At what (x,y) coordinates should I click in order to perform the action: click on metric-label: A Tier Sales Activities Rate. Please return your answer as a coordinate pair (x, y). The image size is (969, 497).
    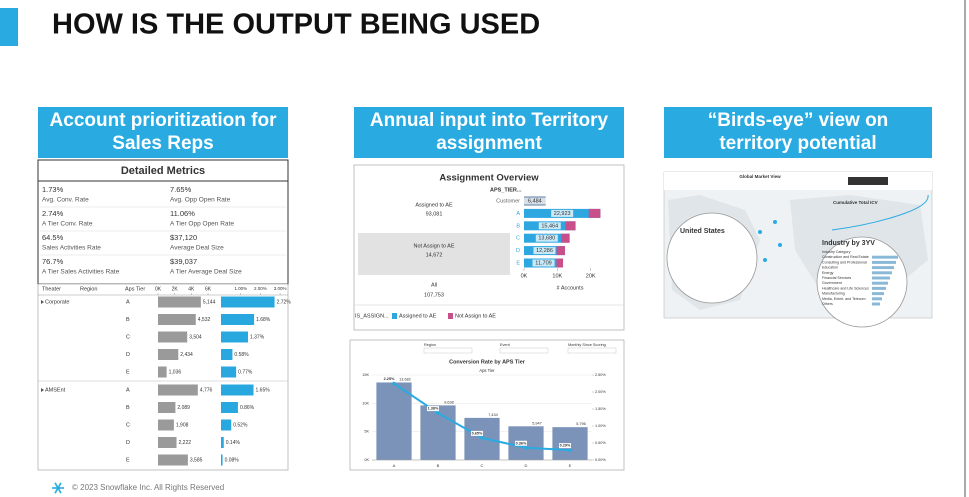
    Looking at the image, I should click on (81, 272).